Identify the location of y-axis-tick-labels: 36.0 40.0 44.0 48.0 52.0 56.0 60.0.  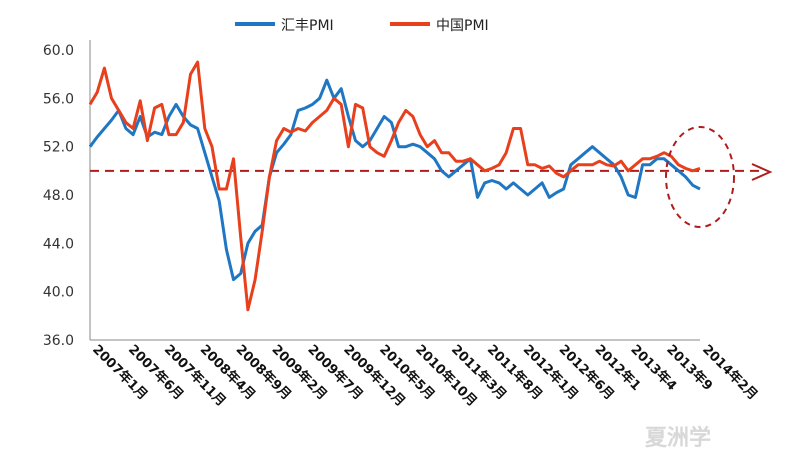
(58, 196).